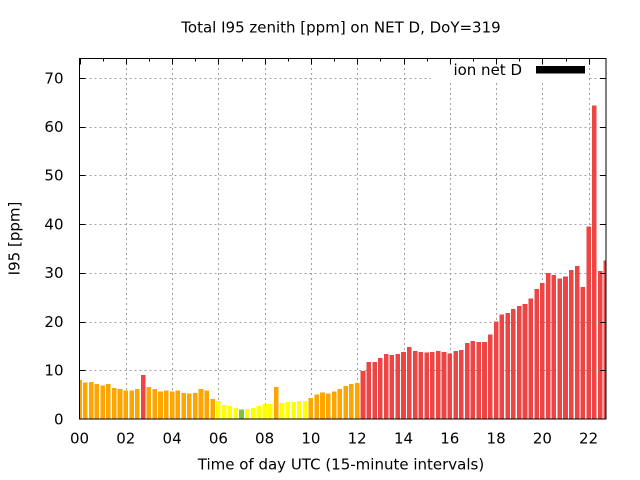  I want to click on x-tick-label: 10, so click(310, 438).